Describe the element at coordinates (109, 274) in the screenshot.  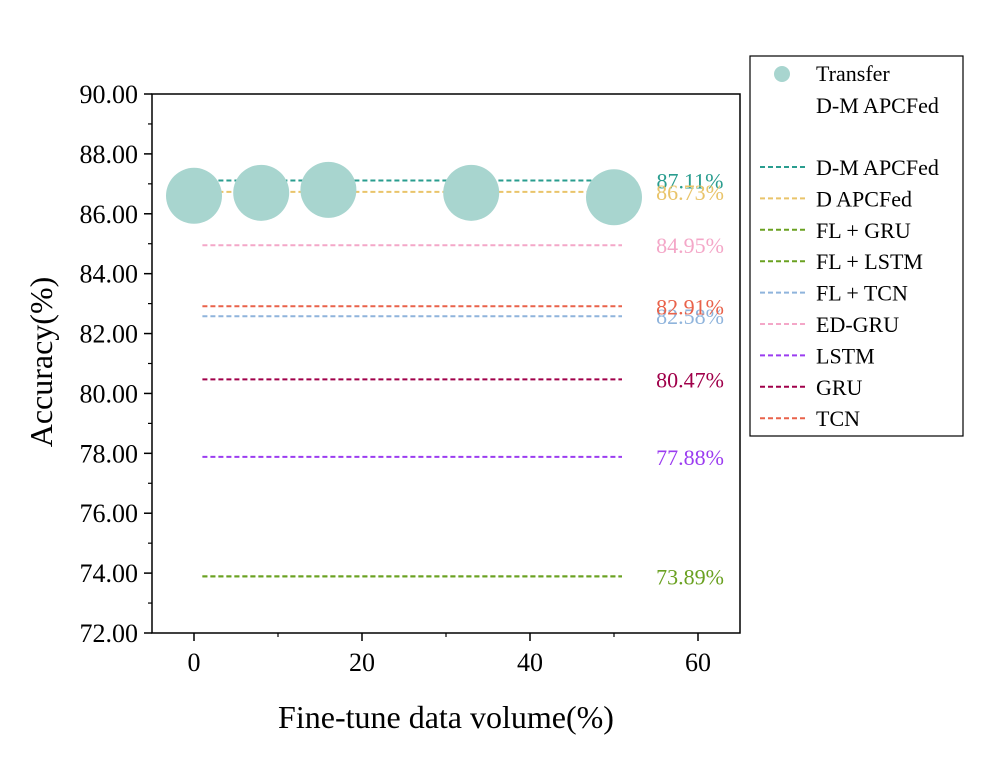
I see `y-tick-label: 84.00` at that location.